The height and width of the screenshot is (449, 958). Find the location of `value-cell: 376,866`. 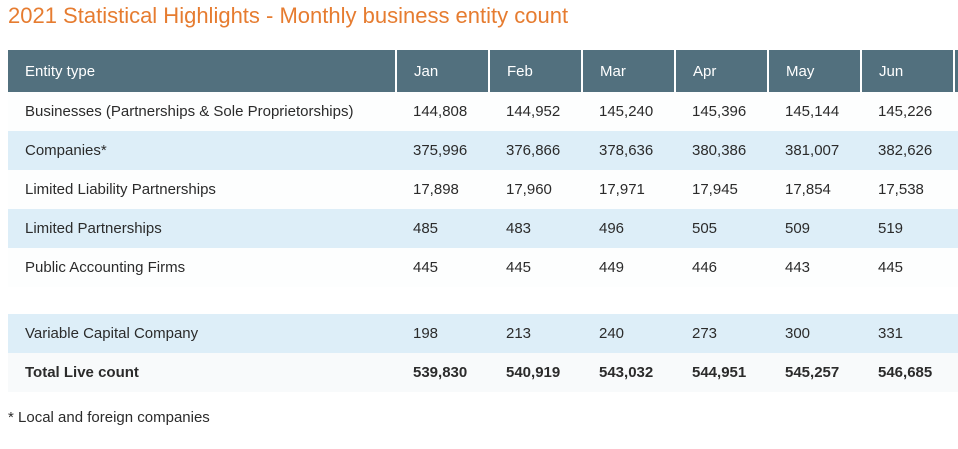

value-cell: 376,866 is located at coordinates (535, 151).